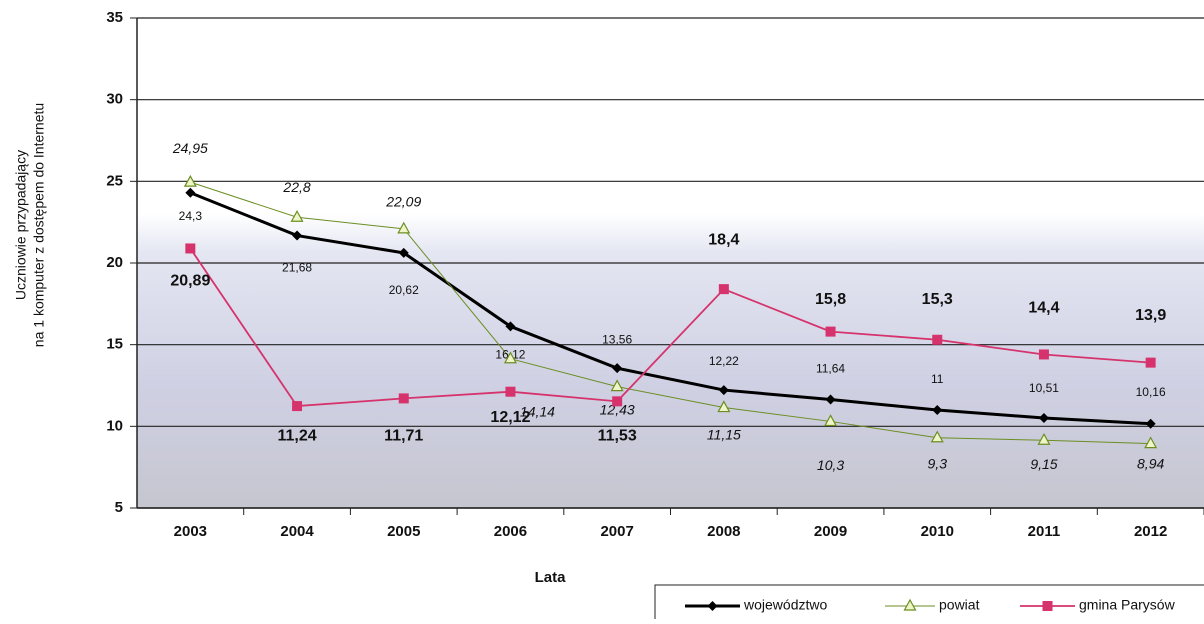 The height and width of the screenshot is (624, 1204). What do you see at coordinates (723, 531) in the screenshot?
I see `x-tick-label: 2008` at bounding box center [723, 531].